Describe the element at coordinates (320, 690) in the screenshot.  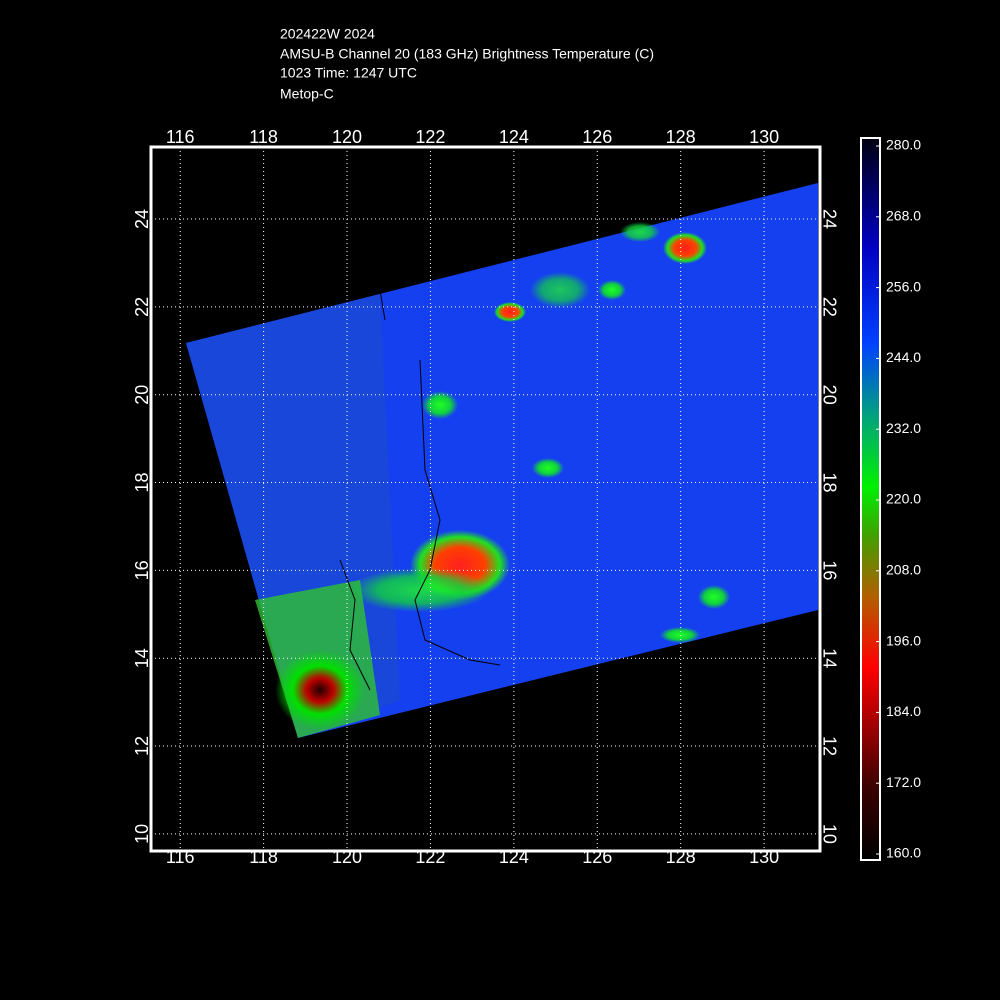
I see `storm-core` at that location.